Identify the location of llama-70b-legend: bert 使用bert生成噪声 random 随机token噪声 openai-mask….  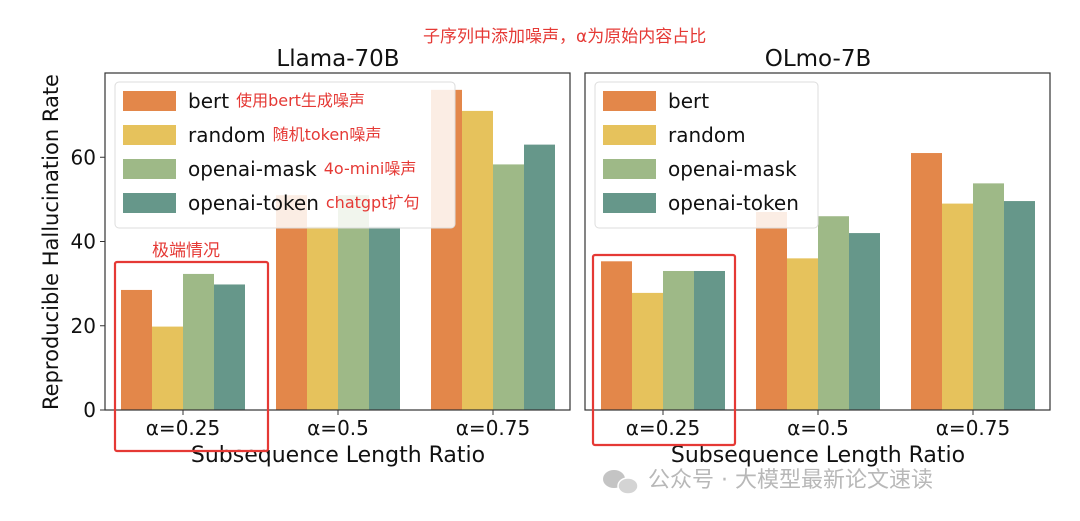
(285, 155).